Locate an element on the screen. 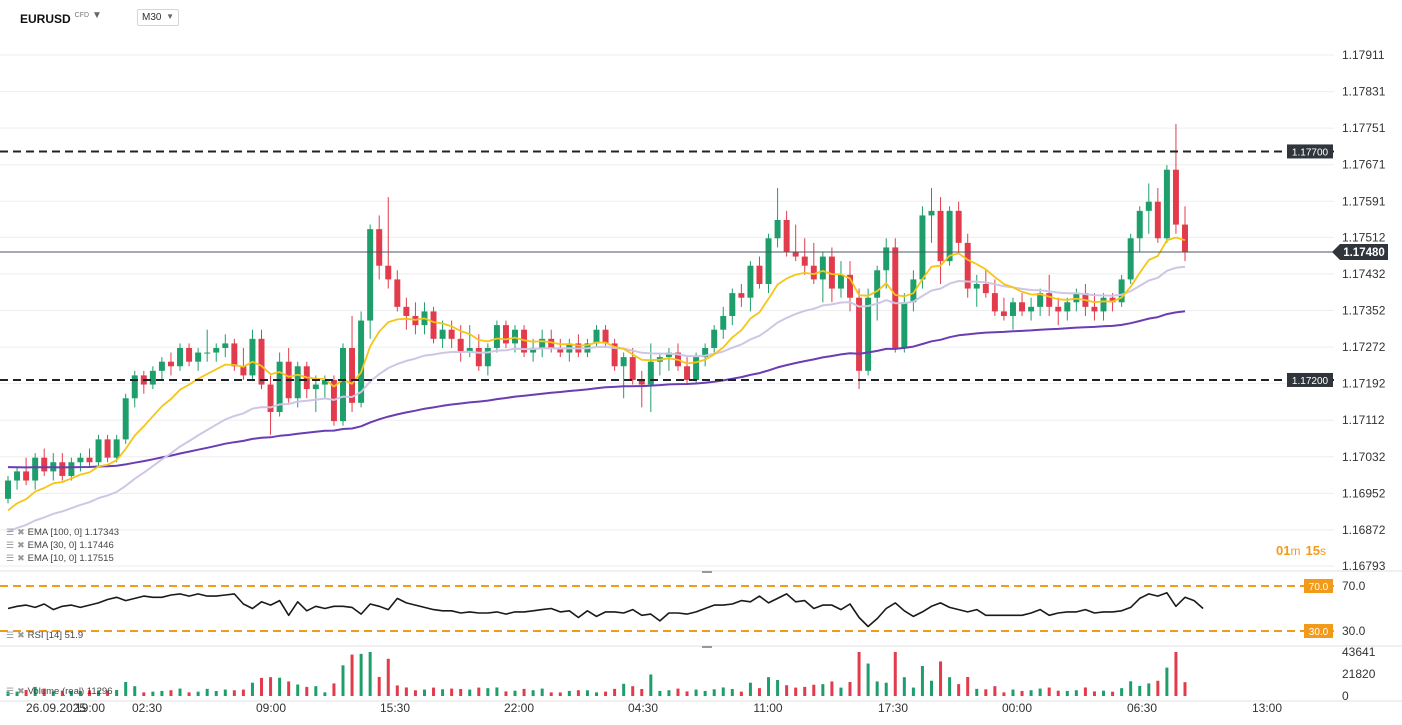  chevron-down-icon: ▼ is located at coordinates (97, 15).